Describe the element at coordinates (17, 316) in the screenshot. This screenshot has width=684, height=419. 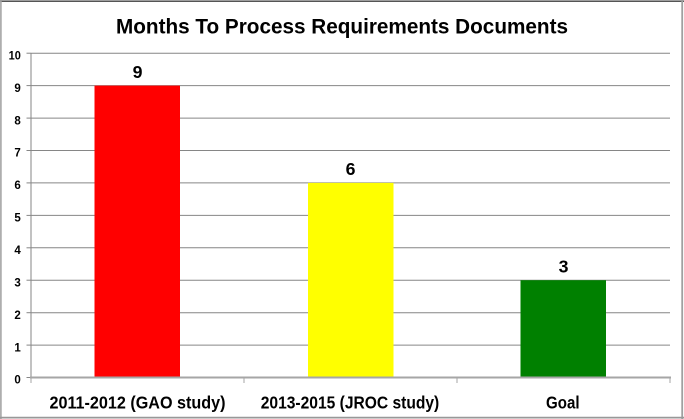
I see `svg-text: 2` at that location.